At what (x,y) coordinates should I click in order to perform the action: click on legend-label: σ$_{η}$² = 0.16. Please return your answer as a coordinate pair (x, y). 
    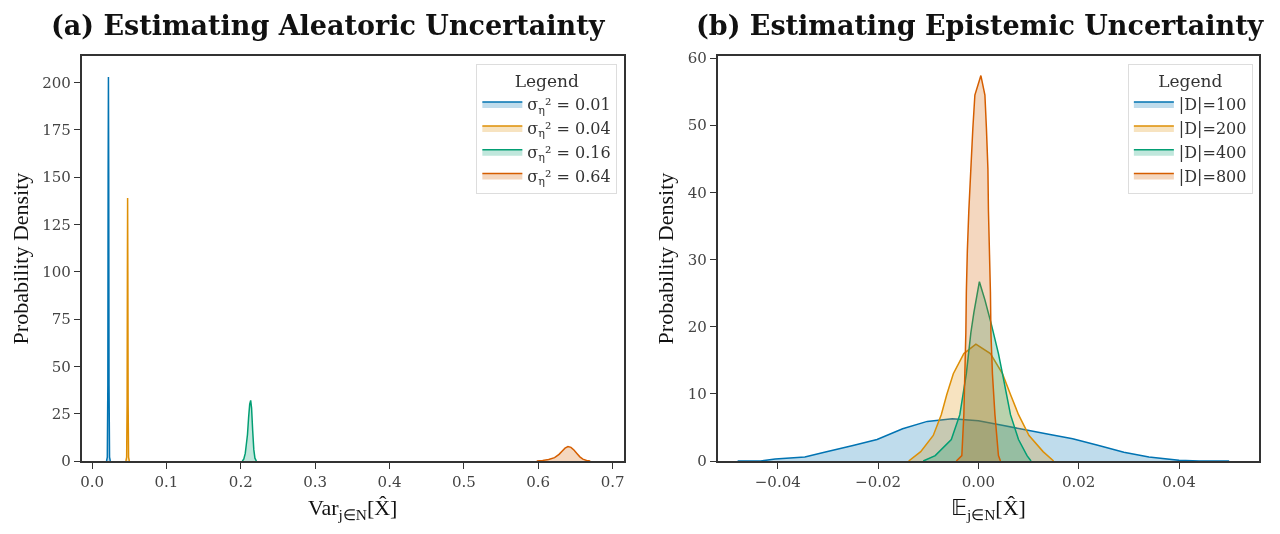
    Looking at the image, I should click on (569, 153).